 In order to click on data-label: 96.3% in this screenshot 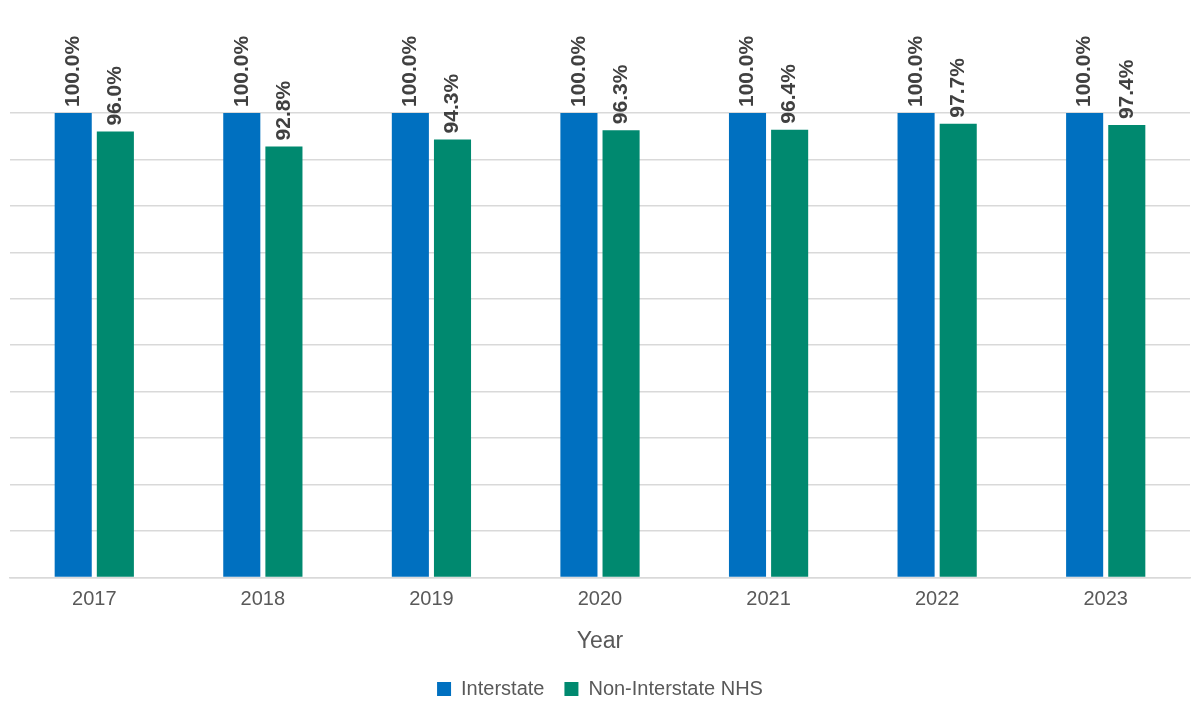, I will do `click(619, 94)`.